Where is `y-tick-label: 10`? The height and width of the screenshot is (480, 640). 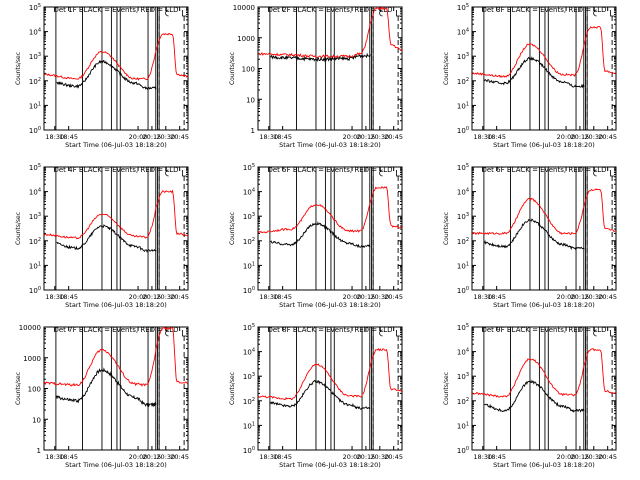 y-tick-label: 10 is located at coordinates (250, 100).